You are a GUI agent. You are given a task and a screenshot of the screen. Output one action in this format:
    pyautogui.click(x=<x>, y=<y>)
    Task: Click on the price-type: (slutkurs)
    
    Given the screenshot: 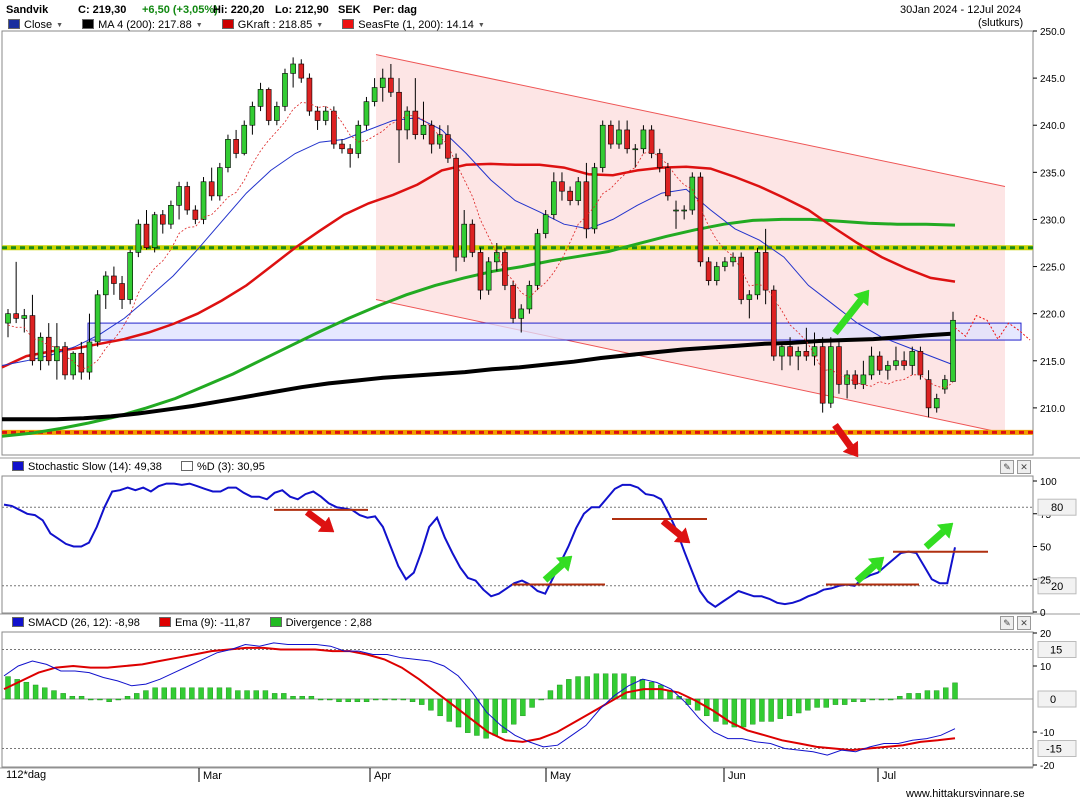 What is the action you would take?
    pyautogui.click(x=1001, y=23)
    